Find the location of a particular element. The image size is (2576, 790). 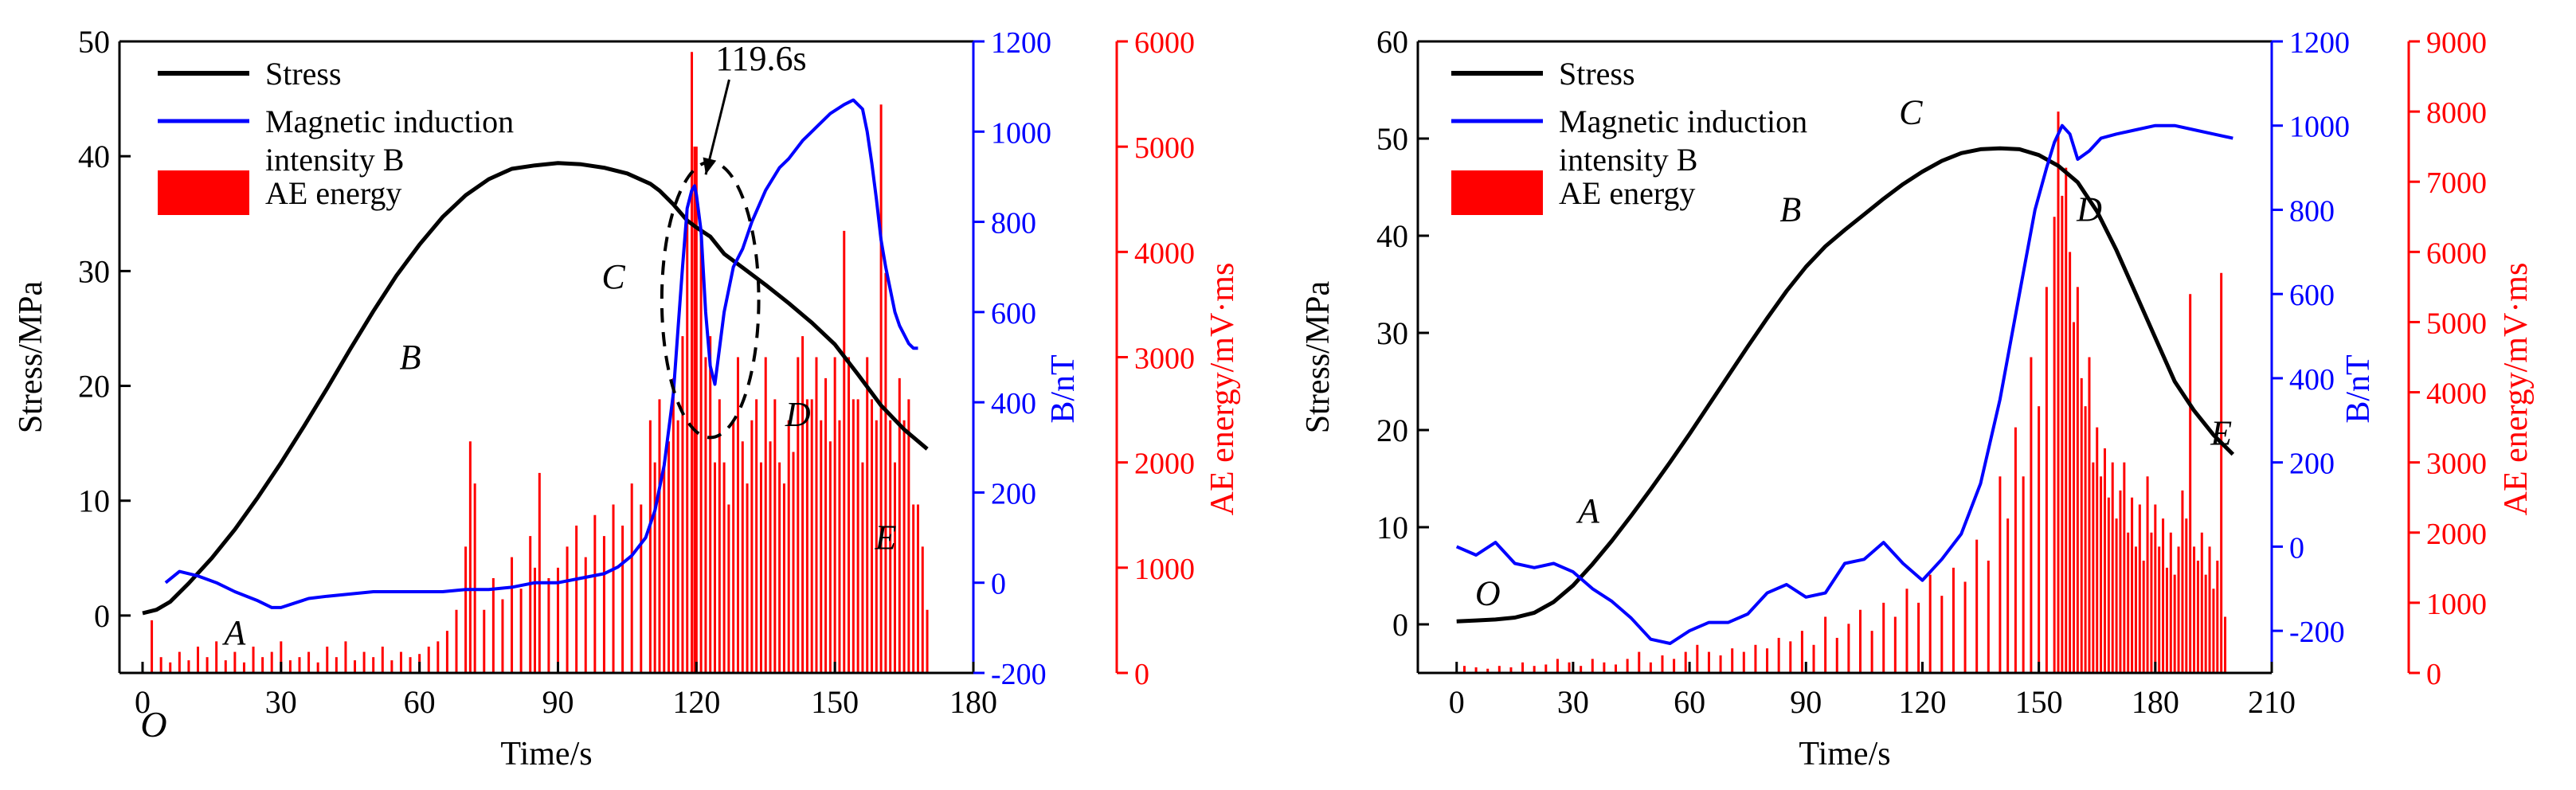

ae-tick-label: 0 is located at coordinates (2433, 674).